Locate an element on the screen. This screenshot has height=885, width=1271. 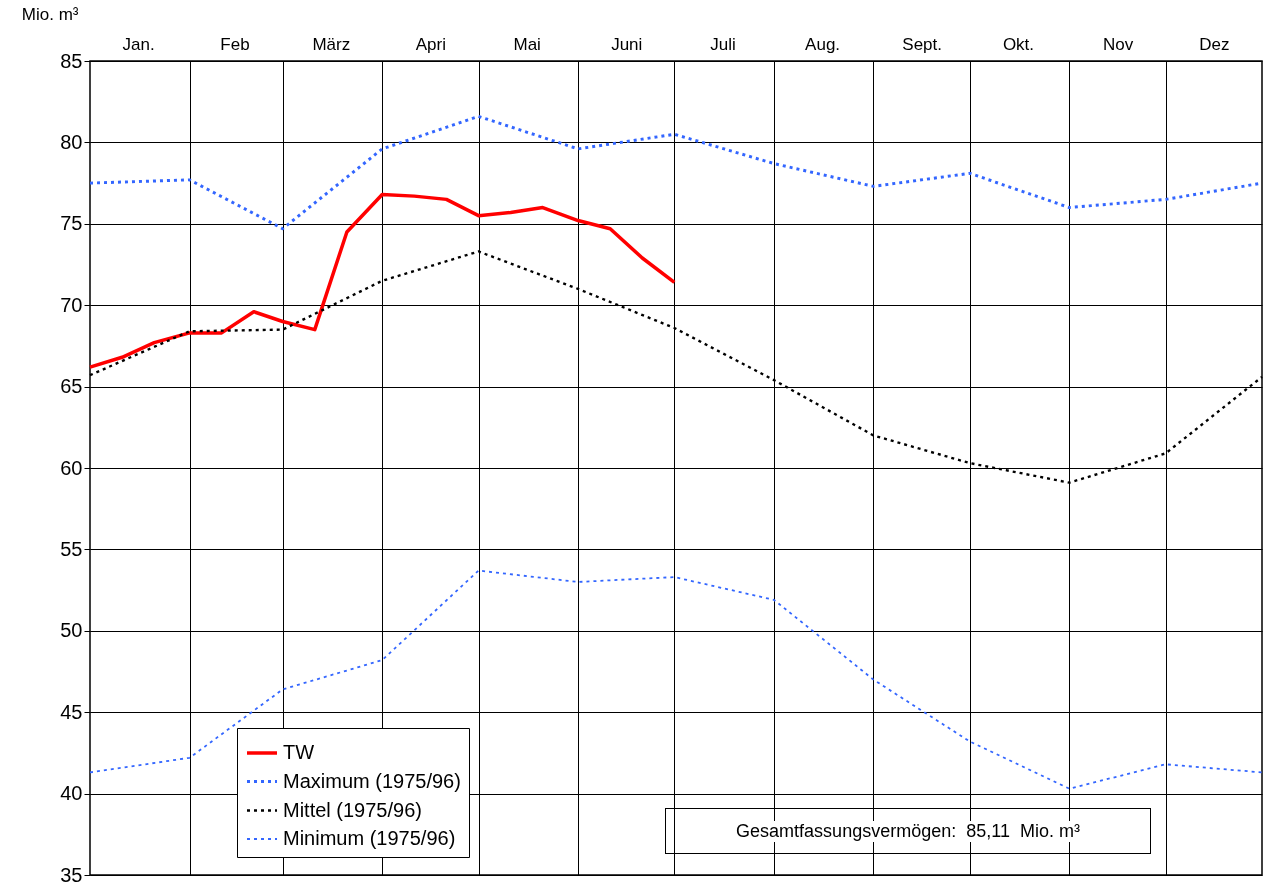
line-series is located at coordinates (382, 280).